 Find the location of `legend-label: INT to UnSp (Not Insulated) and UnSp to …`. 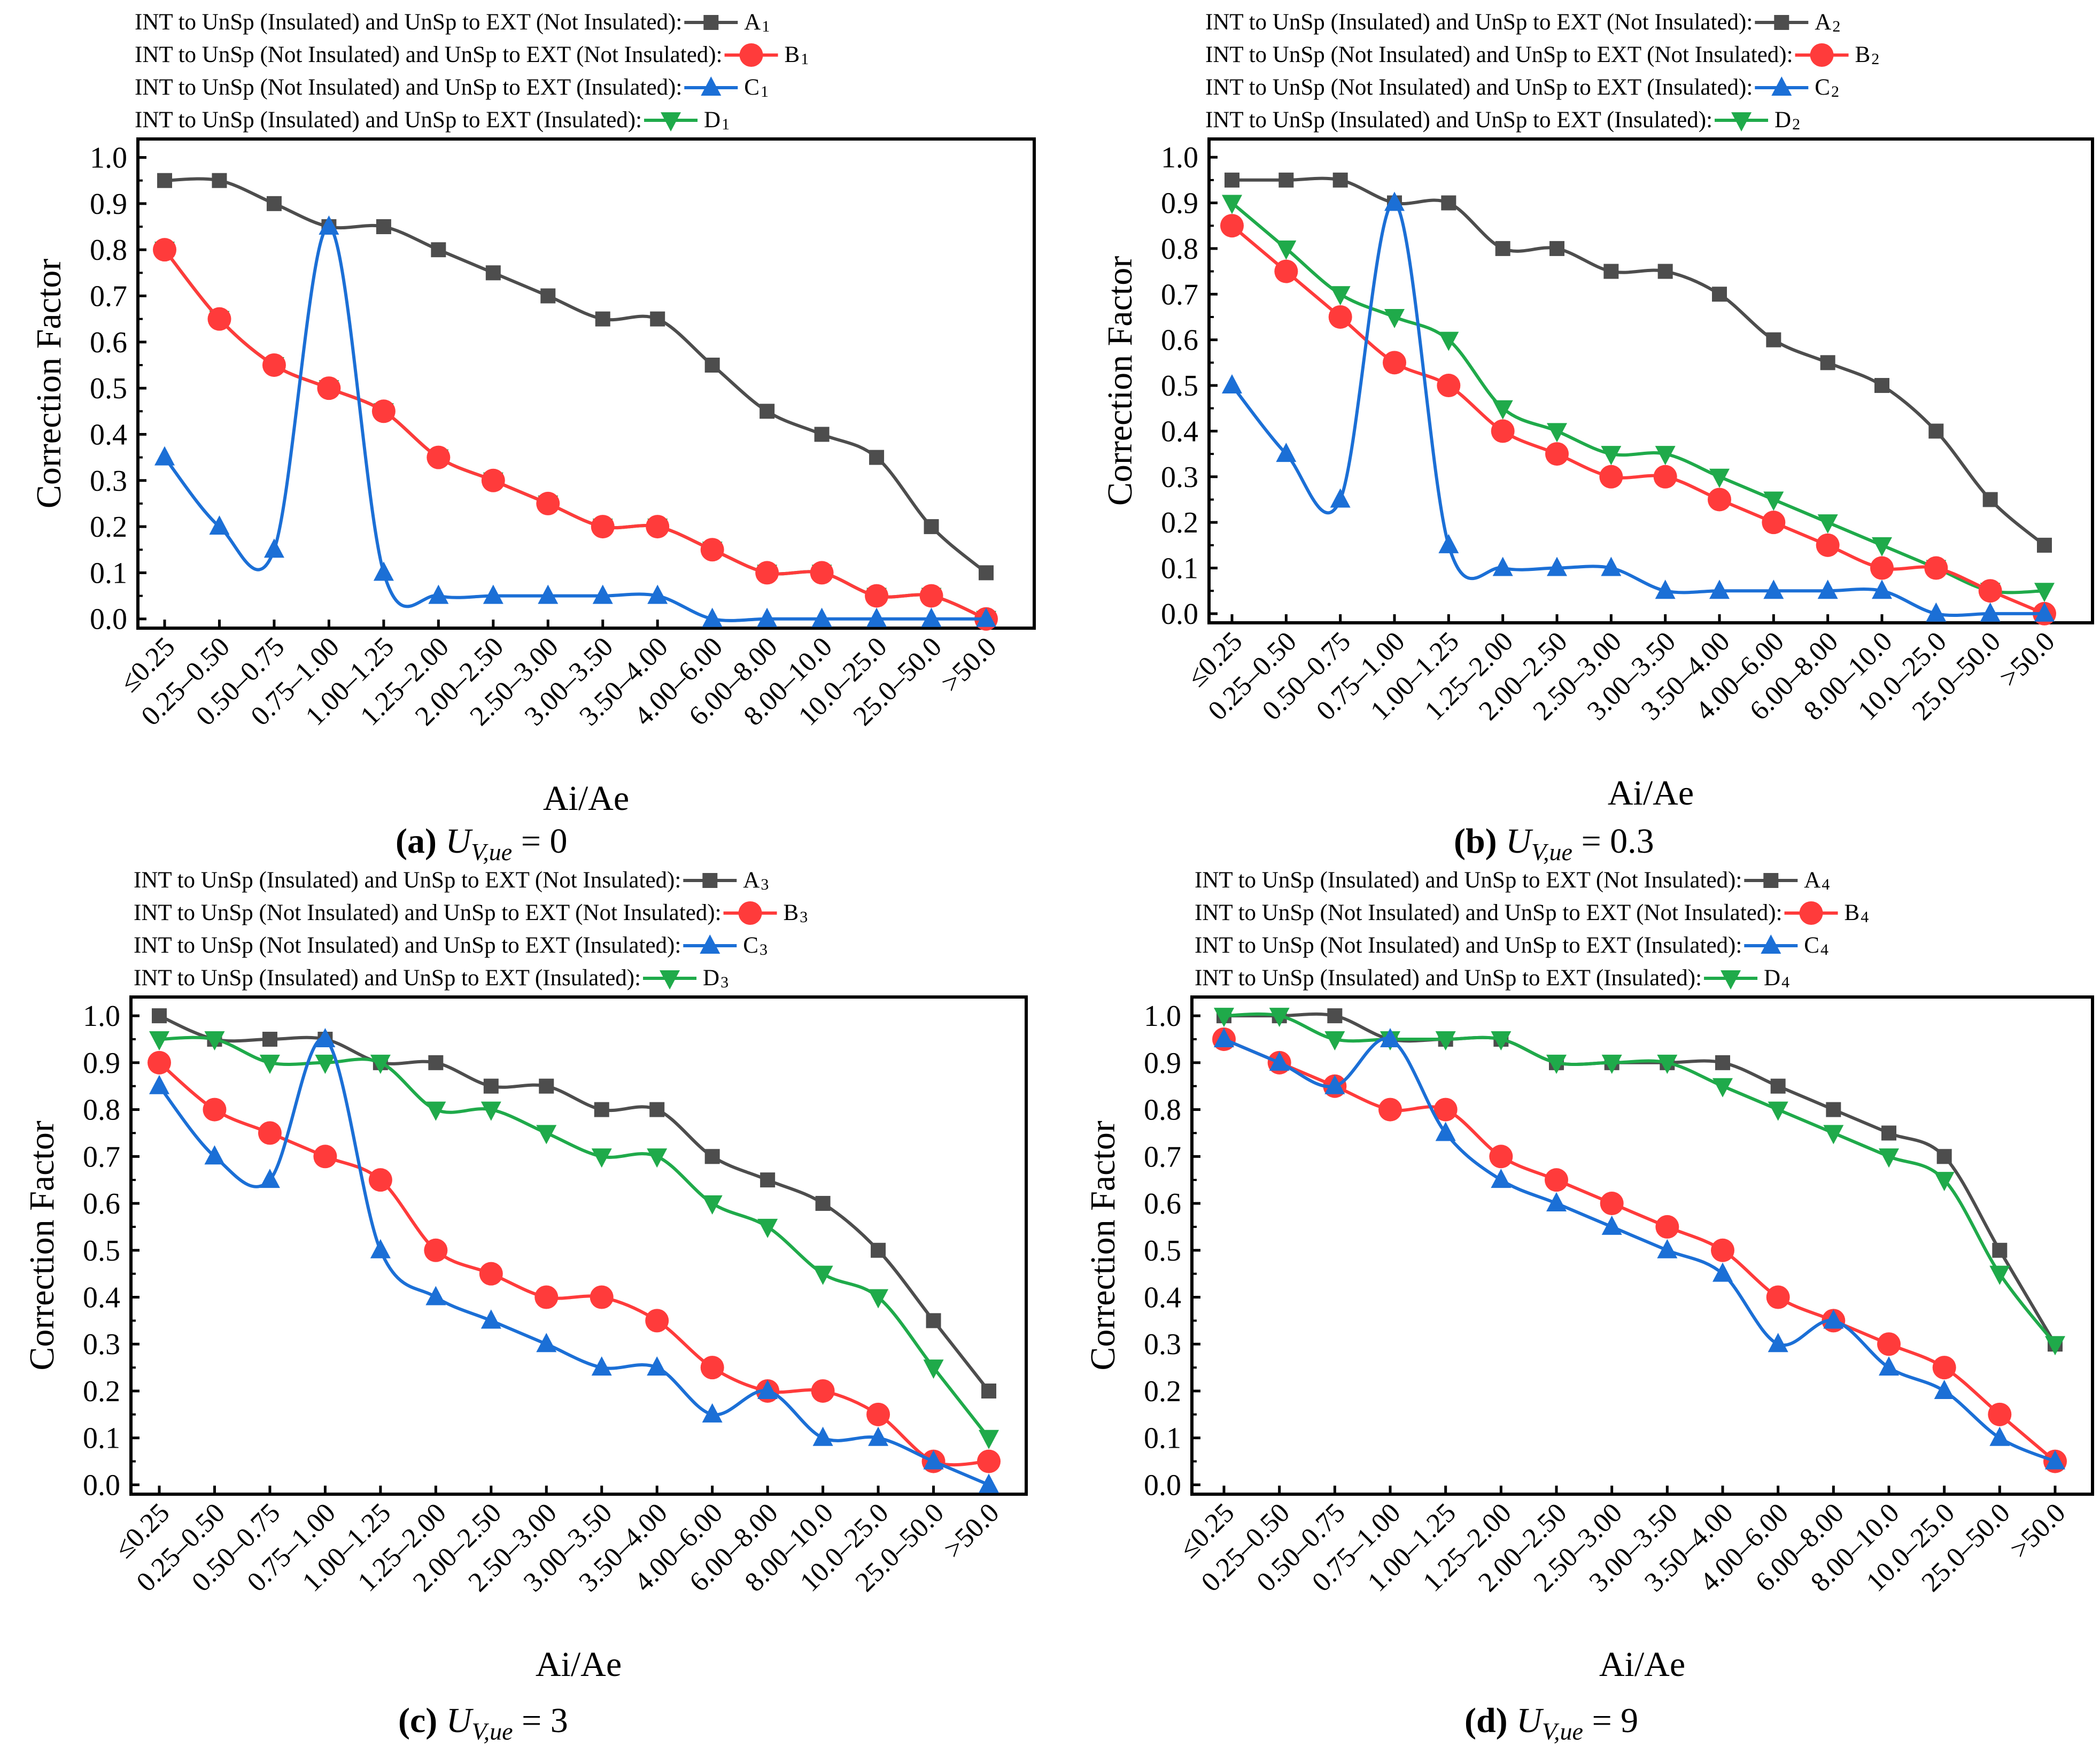

legend-label: INT to UnSp (Not Insulated) and UnSp to … is located at coordinates (407, 945).